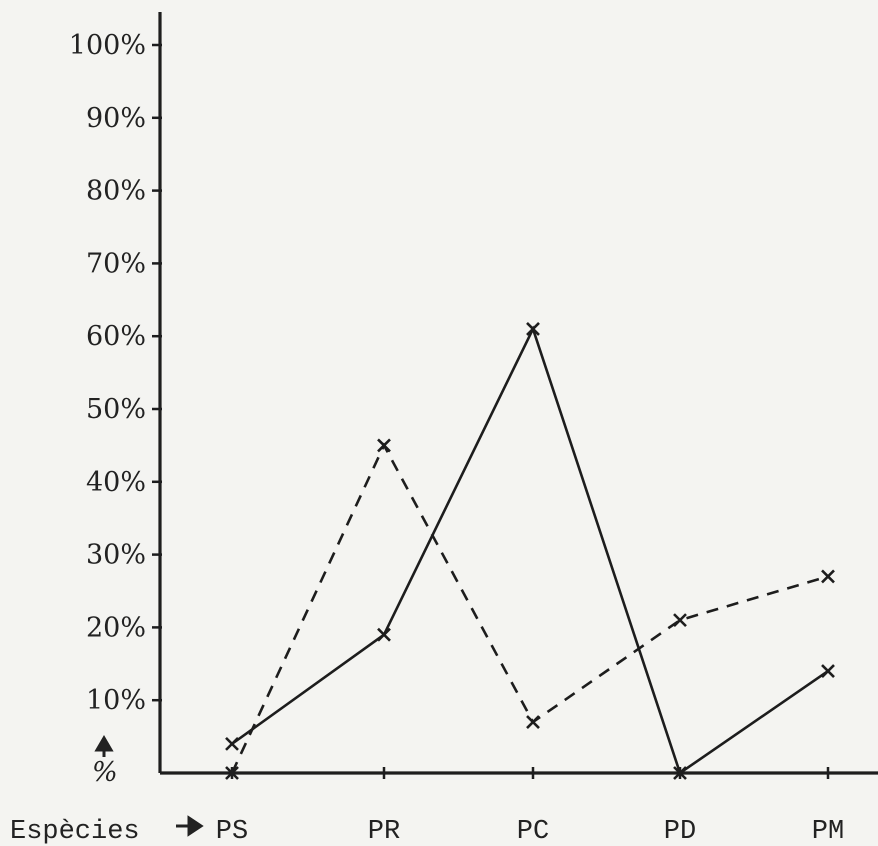 The image size is (878, 846). Describe the element at coordinates (116, 409) in the screenshot. I see `y-tick-label: 50%` at that location.